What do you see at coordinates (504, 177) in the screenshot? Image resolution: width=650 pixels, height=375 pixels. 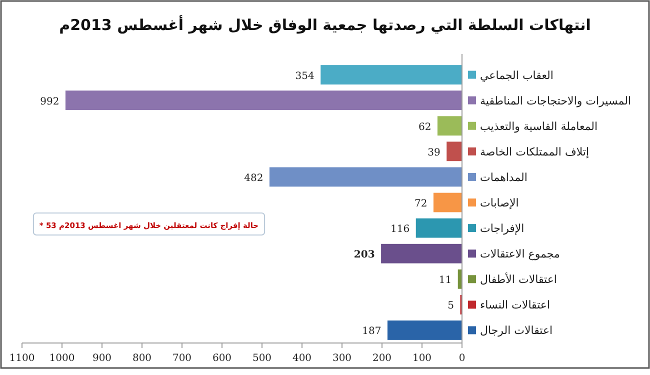 I see `y-tick-label: المداهمات` at bounding box center [504, 177].